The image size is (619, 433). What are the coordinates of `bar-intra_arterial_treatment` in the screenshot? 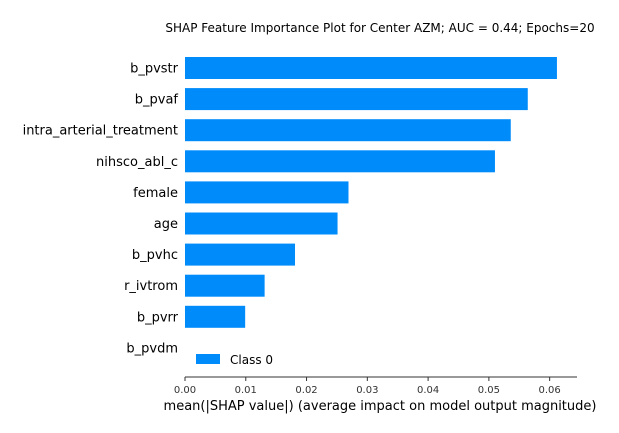 It's located at (348, 130).